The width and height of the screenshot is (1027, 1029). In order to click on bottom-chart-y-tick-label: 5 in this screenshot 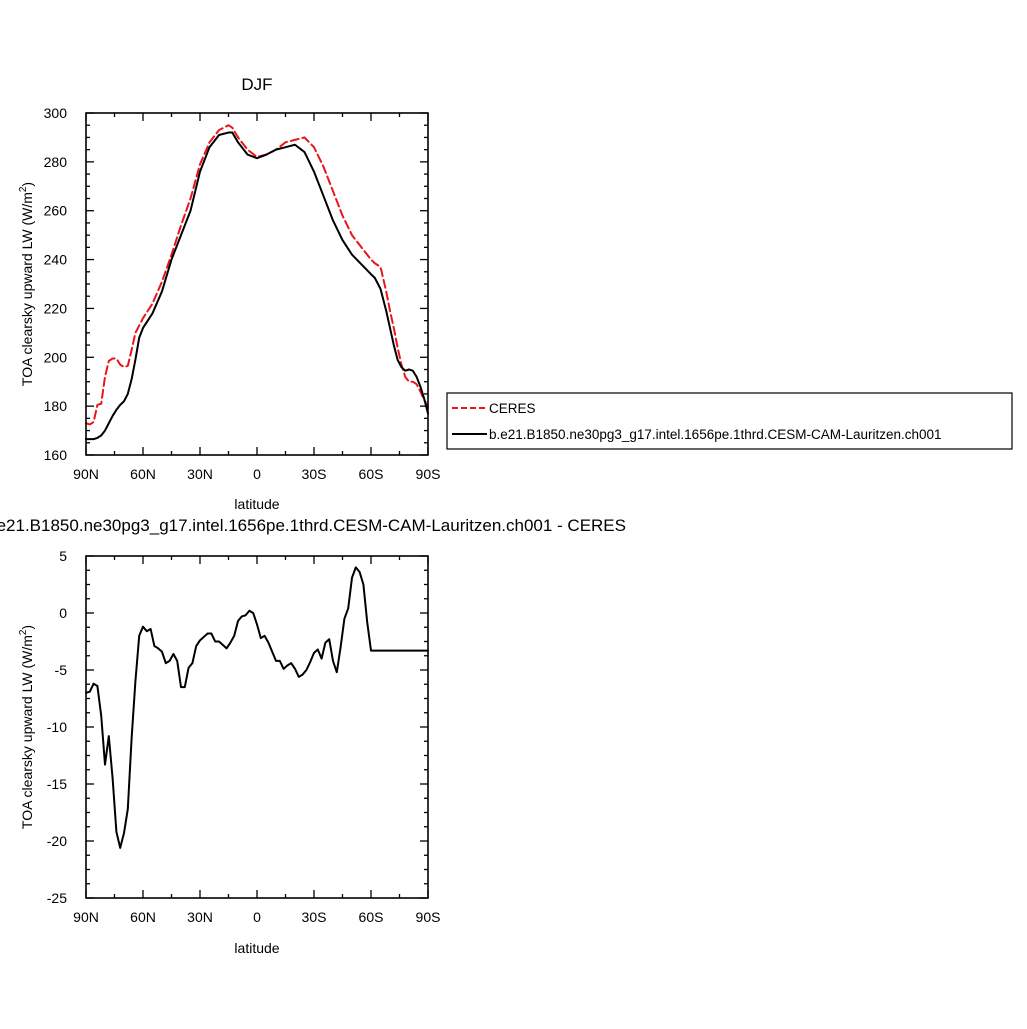, I will do `click(63, 556)`.